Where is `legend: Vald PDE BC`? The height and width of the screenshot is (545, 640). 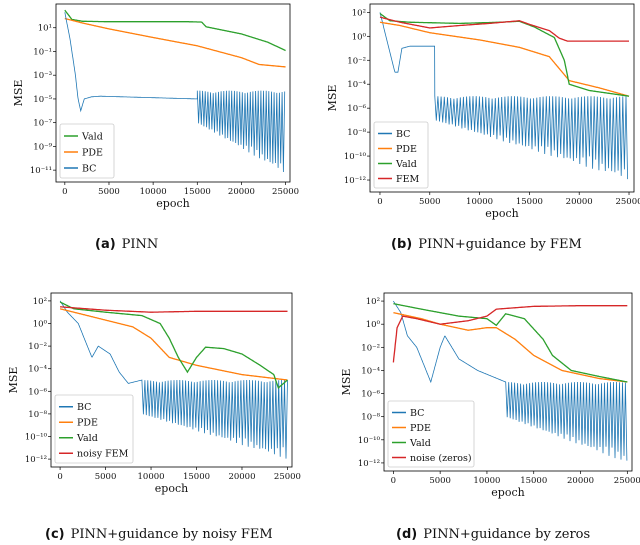
legend: Vald PDE BC is located at coordinates (87, 151).